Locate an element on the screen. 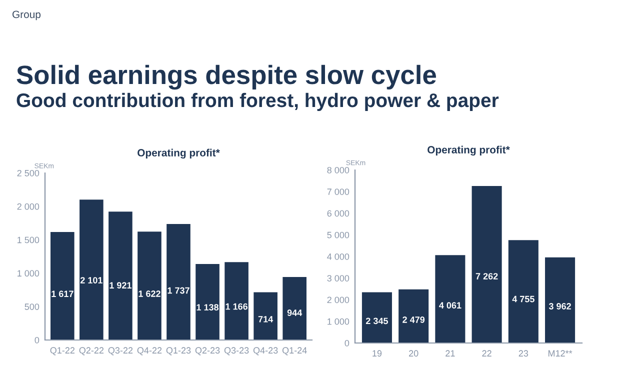 Image resolution: width=640 pixels, height=374 pixels. x-tick-label: 19 is located at coordinates (377, 353).